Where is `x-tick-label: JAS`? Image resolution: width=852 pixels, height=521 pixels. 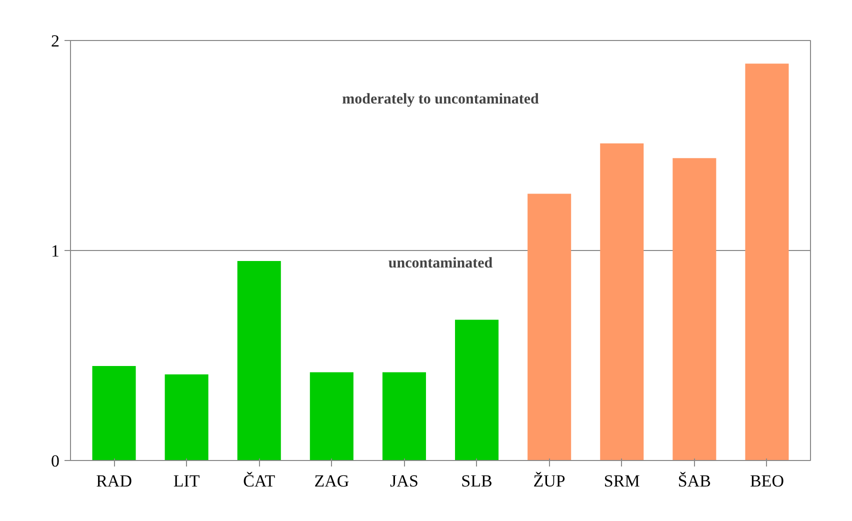 x-tick-label: JAS is located at coordinates (404, 481).